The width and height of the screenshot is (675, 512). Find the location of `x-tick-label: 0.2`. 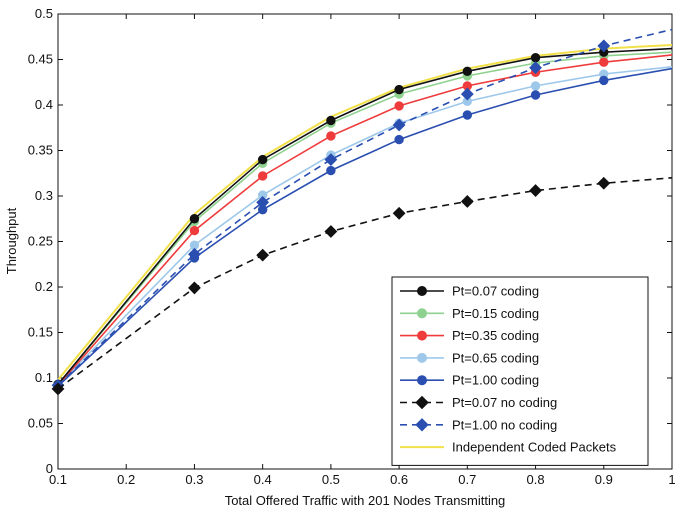

x-tick-label: 0.2 is located at coordinates (126, 479).